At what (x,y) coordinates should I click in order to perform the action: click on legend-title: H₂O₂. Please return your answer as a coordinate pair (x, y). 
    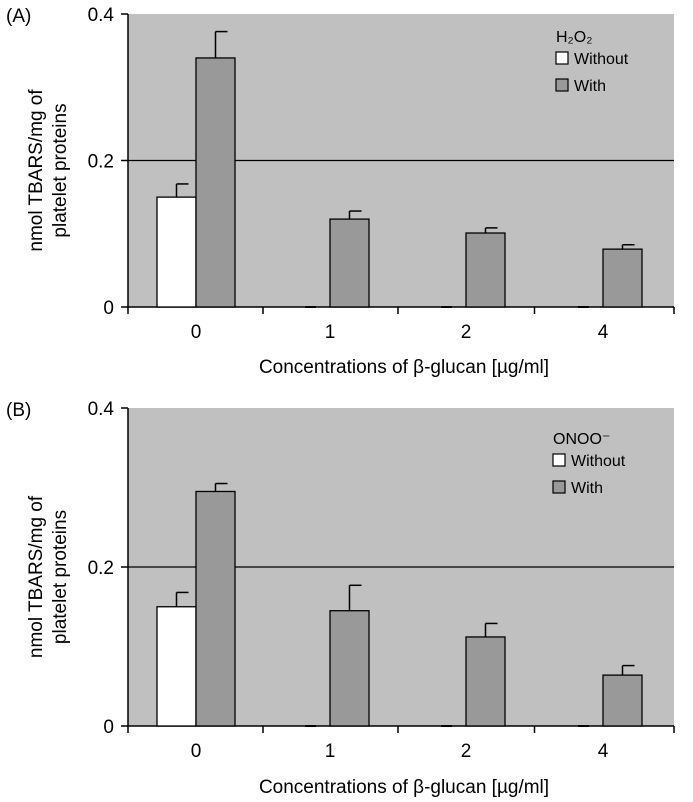
    Looking at the image, I should click on (574, 37).